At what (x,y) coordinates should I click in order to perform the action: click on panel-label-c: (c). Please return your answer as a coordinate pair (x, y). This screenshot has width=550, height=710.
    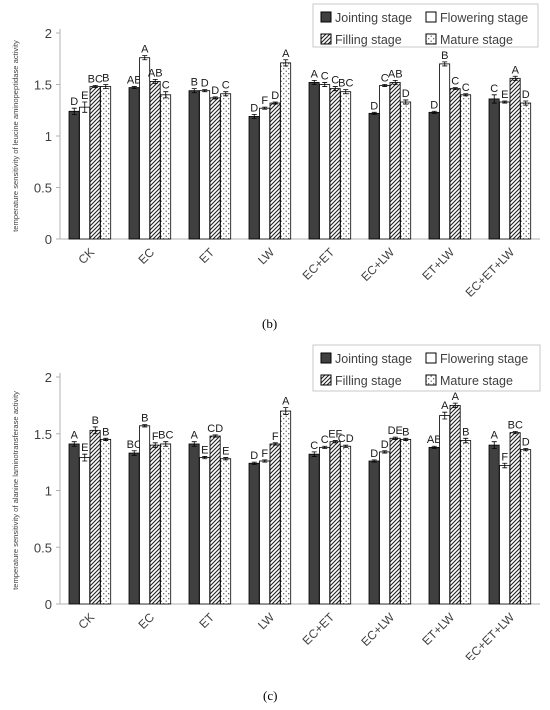
    Looking at the image, I should click on (270, 695).